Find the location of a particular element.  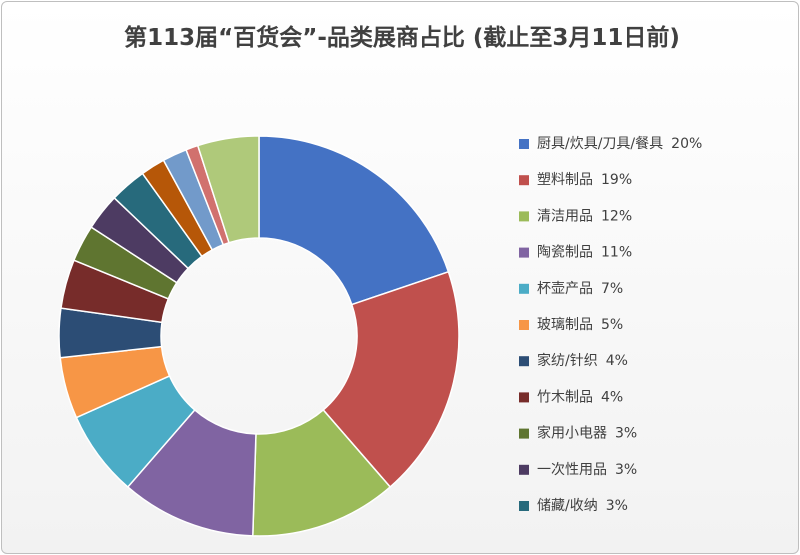

legend-category: 杯壶产品 is located at coordinates (565, 289).